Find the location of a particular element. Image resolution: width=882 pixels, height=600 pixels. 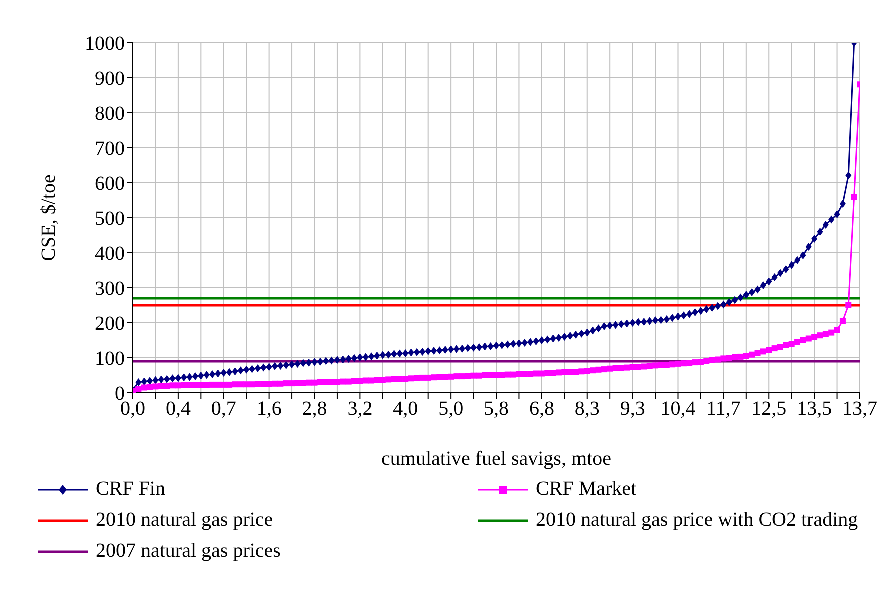

x-tick-label: 0,4 is located at coordinates (178, 409).